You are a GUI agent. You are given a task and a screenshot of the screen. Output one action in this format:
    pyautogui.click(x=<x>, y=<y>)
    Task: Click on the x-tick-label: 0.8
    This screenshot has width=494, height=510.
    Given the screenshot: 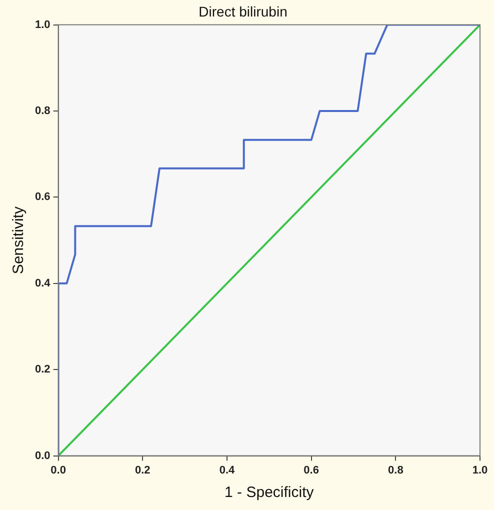 What is the action you would take?
    pyautogui.click(x=396, y=470)
    